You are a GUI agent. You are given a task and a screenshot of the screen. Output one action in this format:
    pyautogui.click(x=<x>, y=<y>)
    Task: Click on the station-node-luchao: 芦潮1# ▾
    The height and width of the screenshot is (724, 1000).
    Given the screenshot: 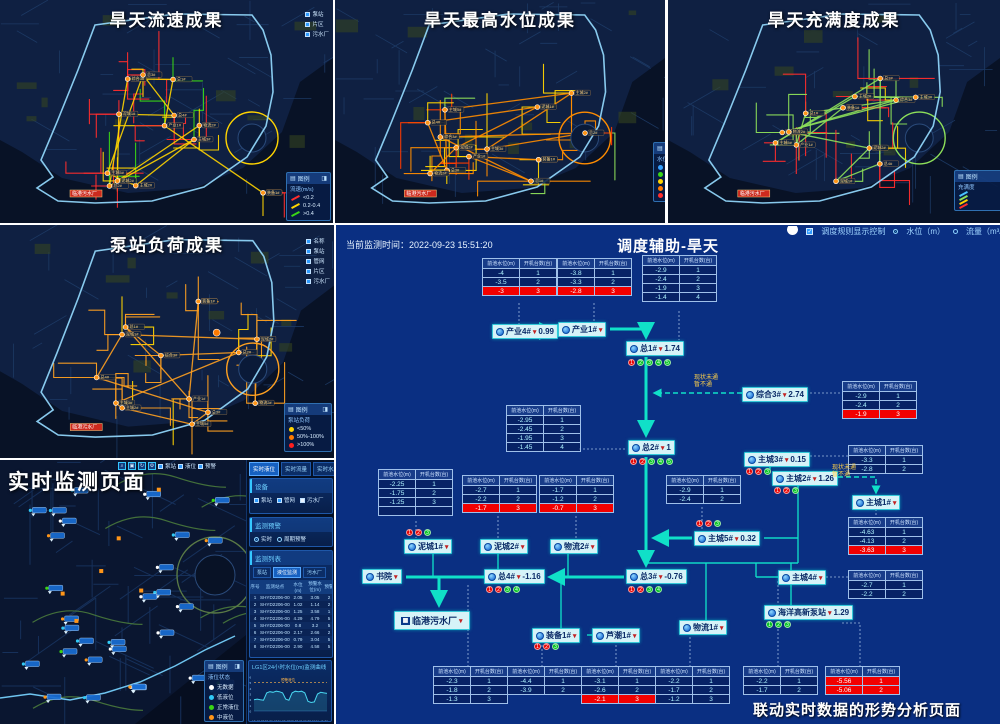 What is the action you would take?
    pyautogui.click(x=616, y=635)
    